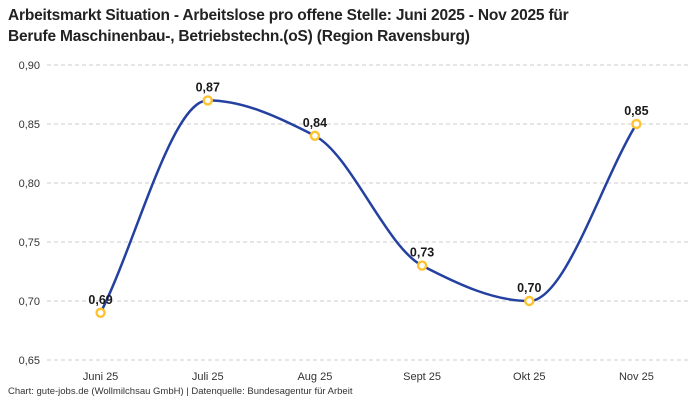  Describe the element at coordinates (29, 243) in the screenshot. I see `y-tick-label: 0,75` at that location.